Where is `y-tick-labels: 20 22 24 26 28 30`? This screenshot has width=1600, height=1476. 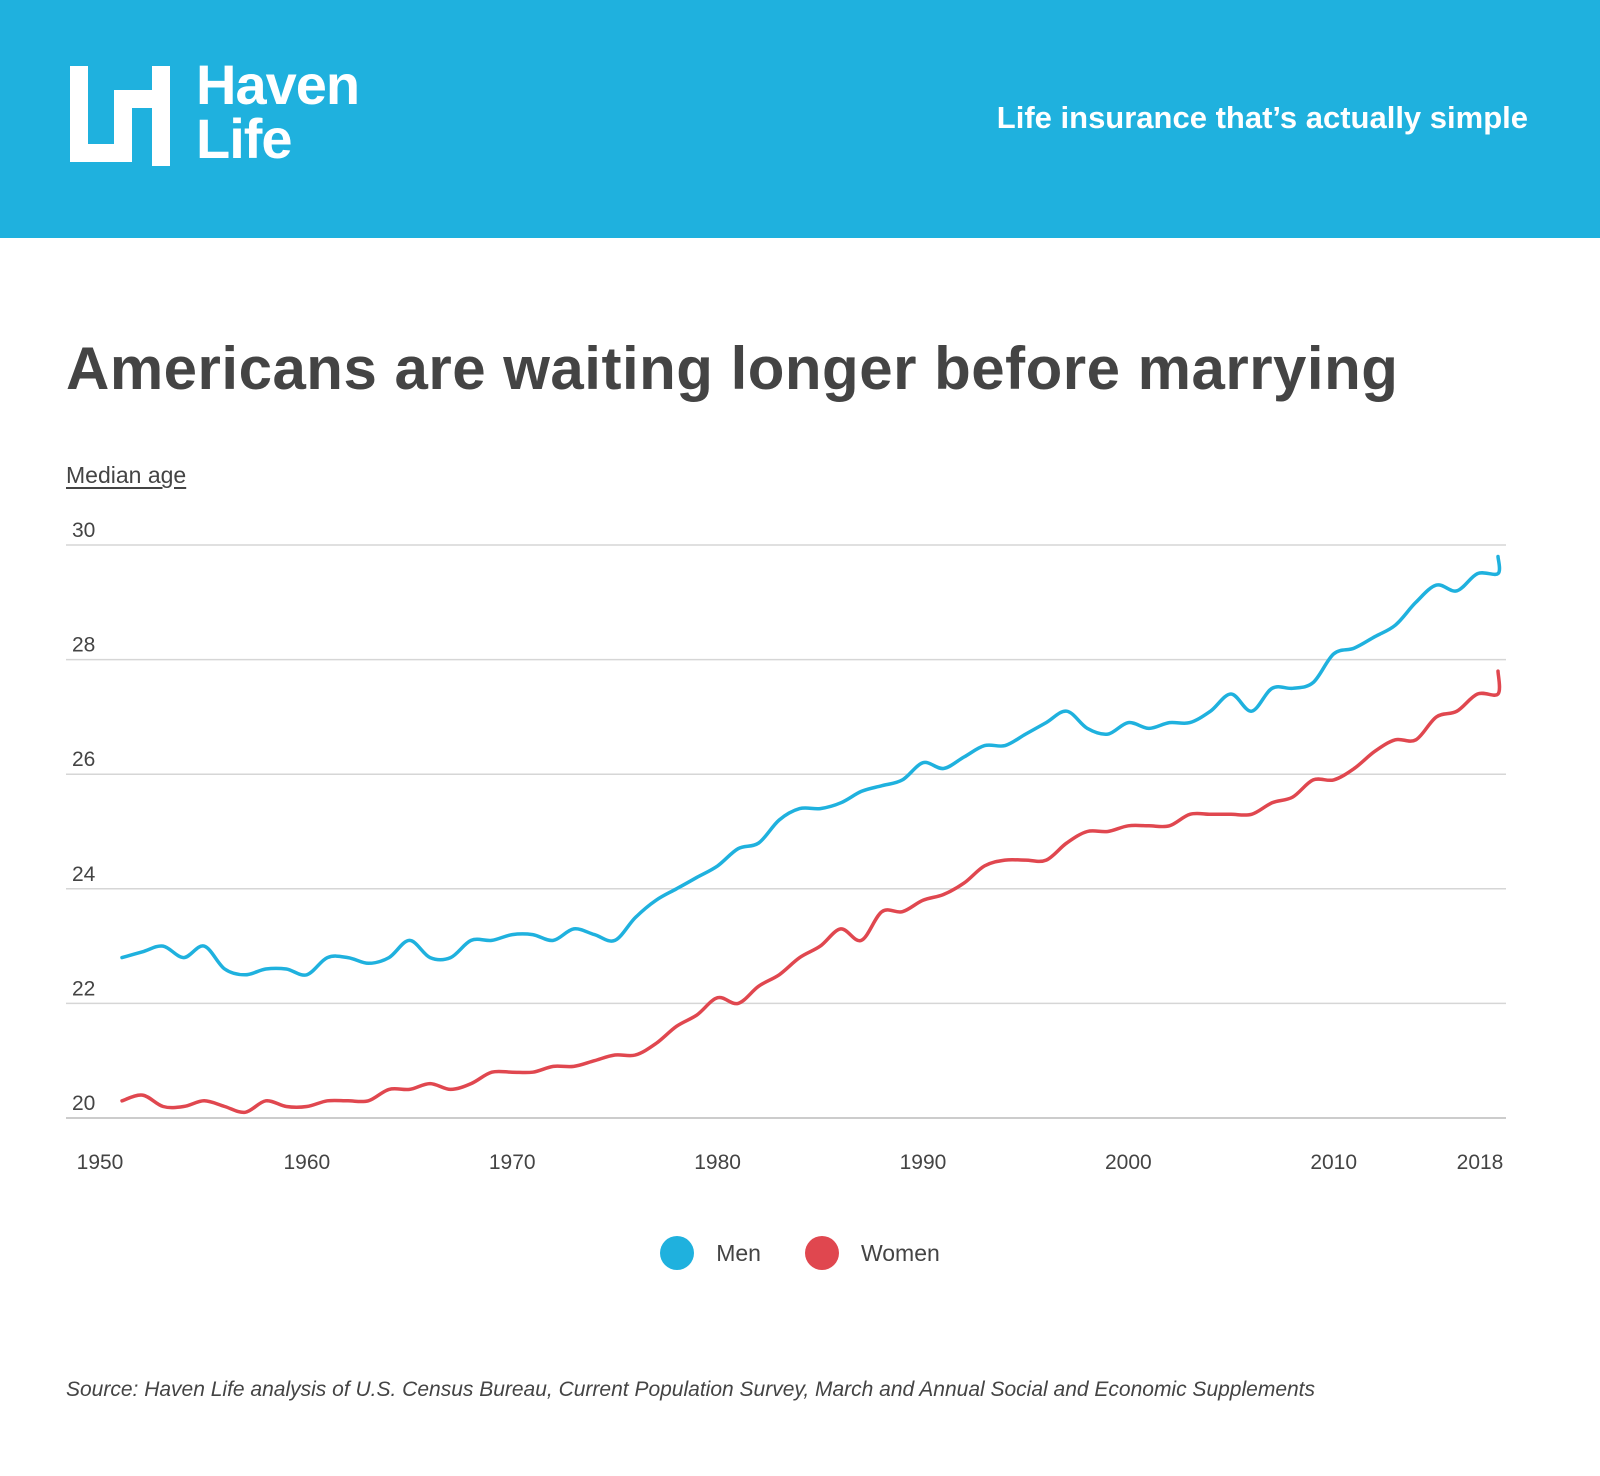
y-tick-labels: 20 22 24 26 28 30 is located at coordinates (84, 817).